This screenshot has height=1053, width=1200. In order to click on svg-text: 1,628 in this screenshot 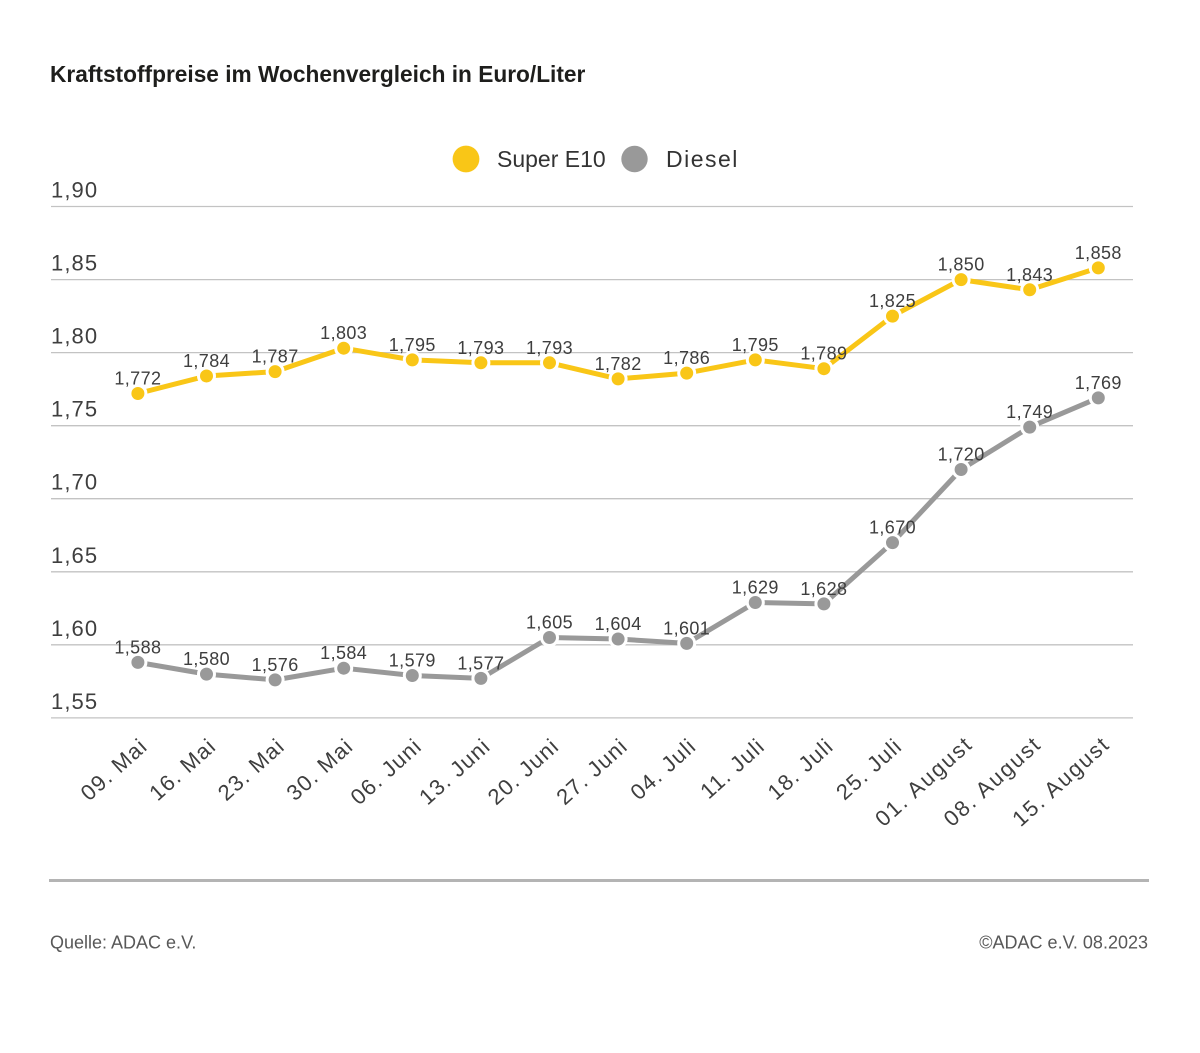, I will do `click(823, 589)`.